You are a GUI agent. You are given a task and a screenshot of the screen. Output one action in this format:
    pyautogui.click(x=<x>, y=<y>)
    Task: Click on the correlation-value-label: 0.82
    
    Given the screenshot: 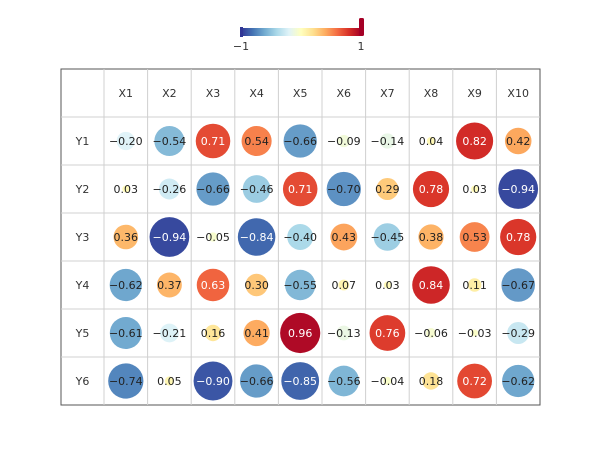 What is the action you would take?
    pyautogui.click(x=474, y=141)
    